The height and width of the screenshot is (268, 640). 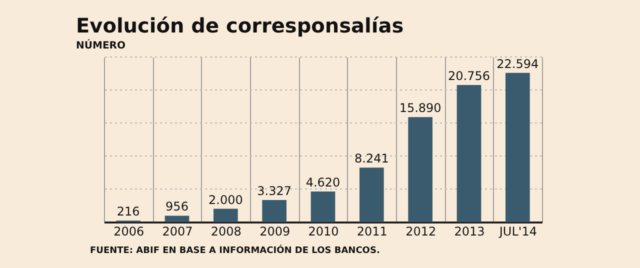 I want to click on data-label: 20.756, so click(x=469, y=76).